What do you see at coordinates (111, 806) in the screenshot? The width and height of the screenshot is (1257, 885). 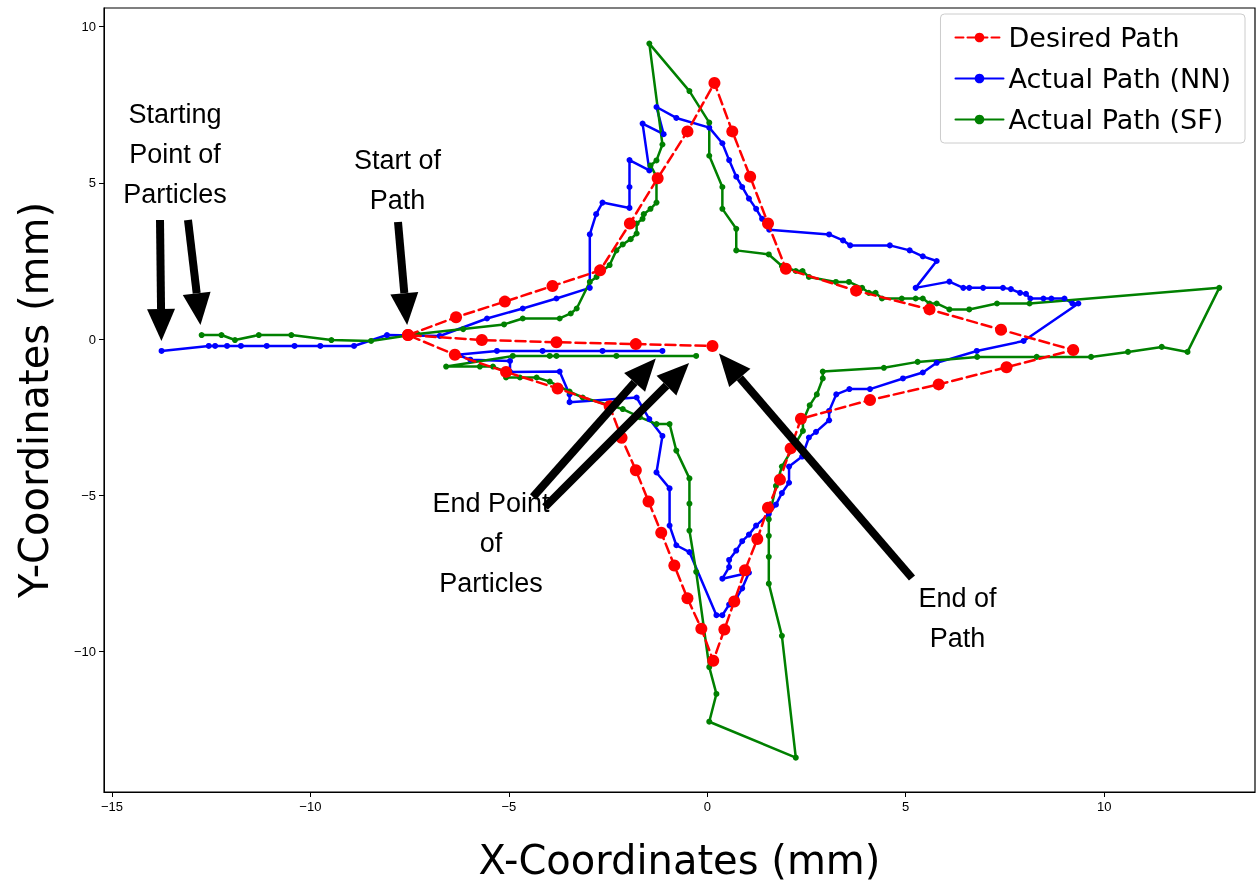 I see `x-tick-label: −15` at bounding box center [111, 806].